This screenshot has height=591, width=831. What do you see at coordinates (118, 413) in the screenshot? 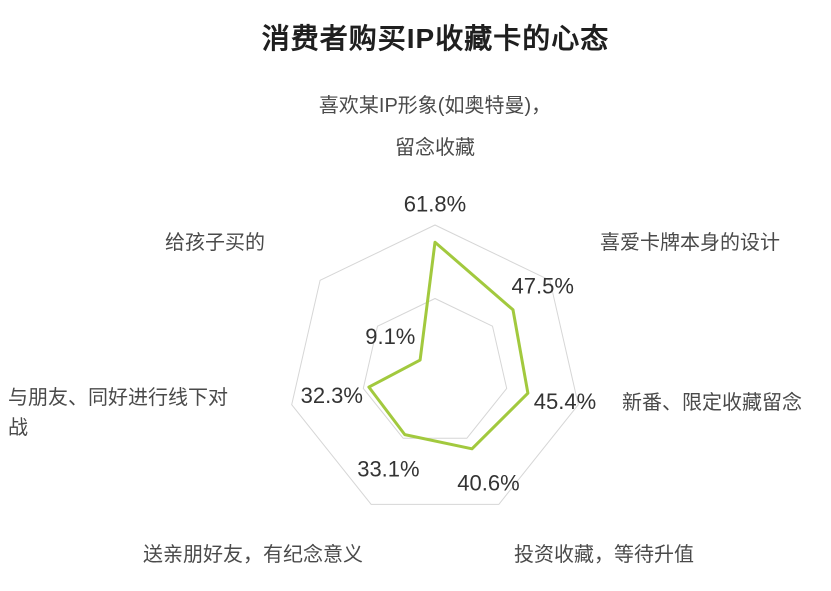
I see `axis-label-offline-battle-with-friends: 与朋友、同好进行线下对战` at bounding box center [118, 413].